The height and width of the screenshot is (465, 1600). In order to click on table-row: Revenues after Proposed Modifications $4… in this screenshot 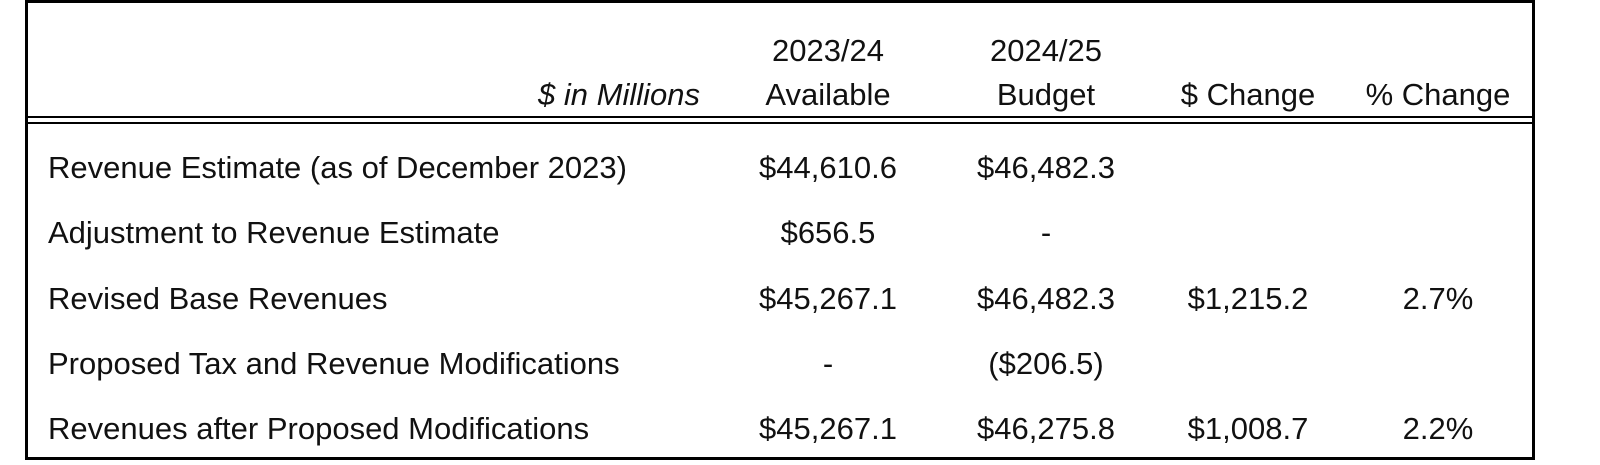, I will do `click(780, 429)`.